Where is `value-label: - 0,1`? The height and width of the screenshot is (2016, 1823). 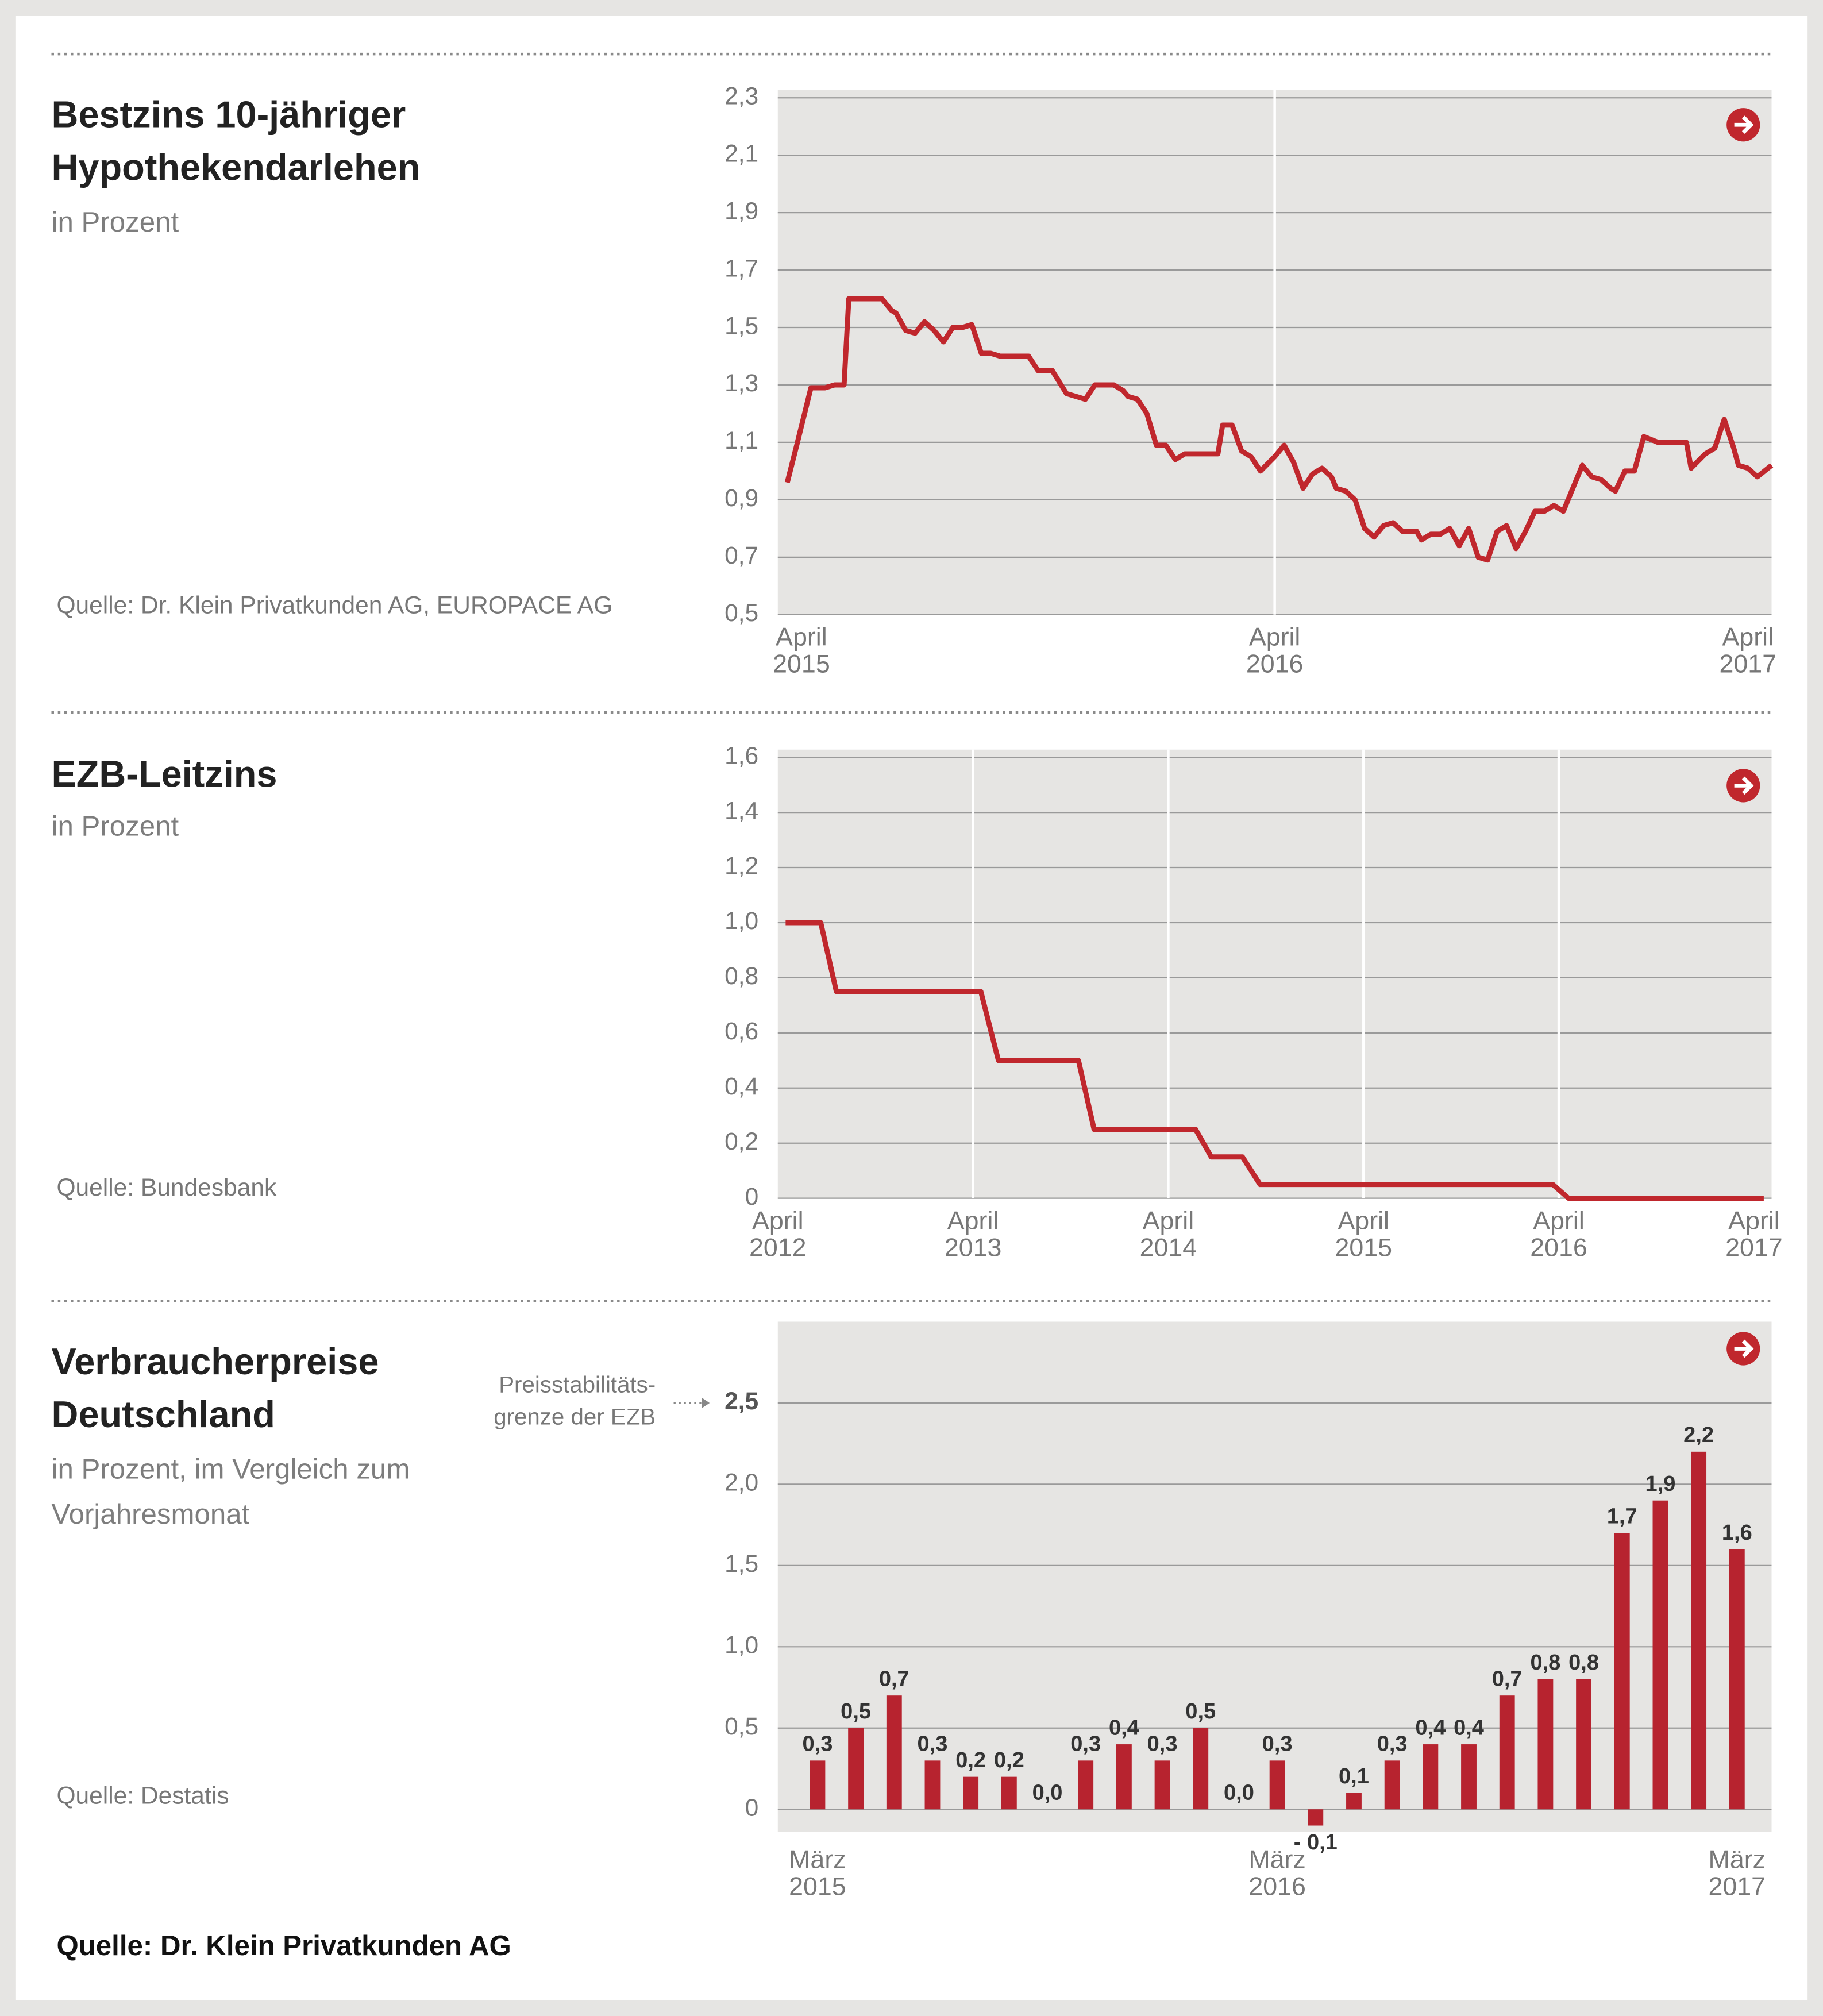
value-label: - 0,1 is located at coordinates (1316, 1842).